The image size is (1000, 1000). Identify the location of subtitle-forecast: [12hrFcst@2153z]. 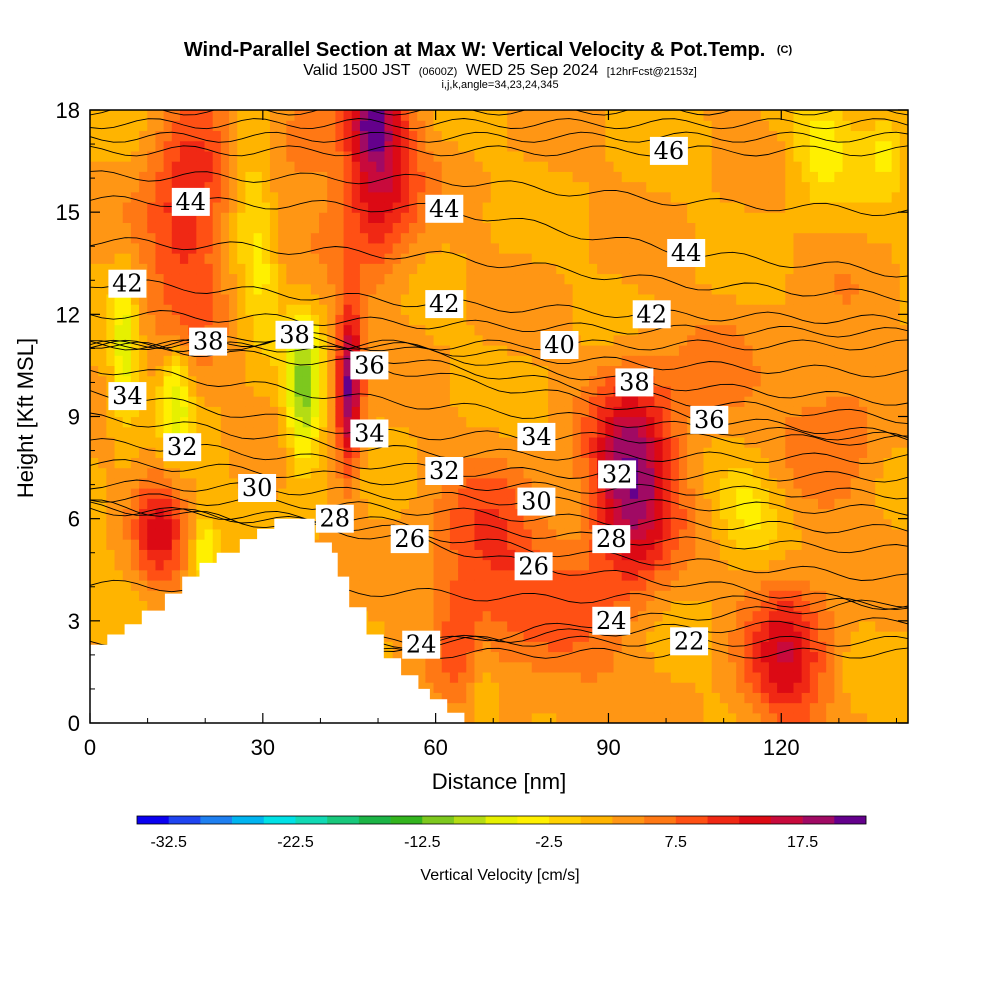
(652, 72).